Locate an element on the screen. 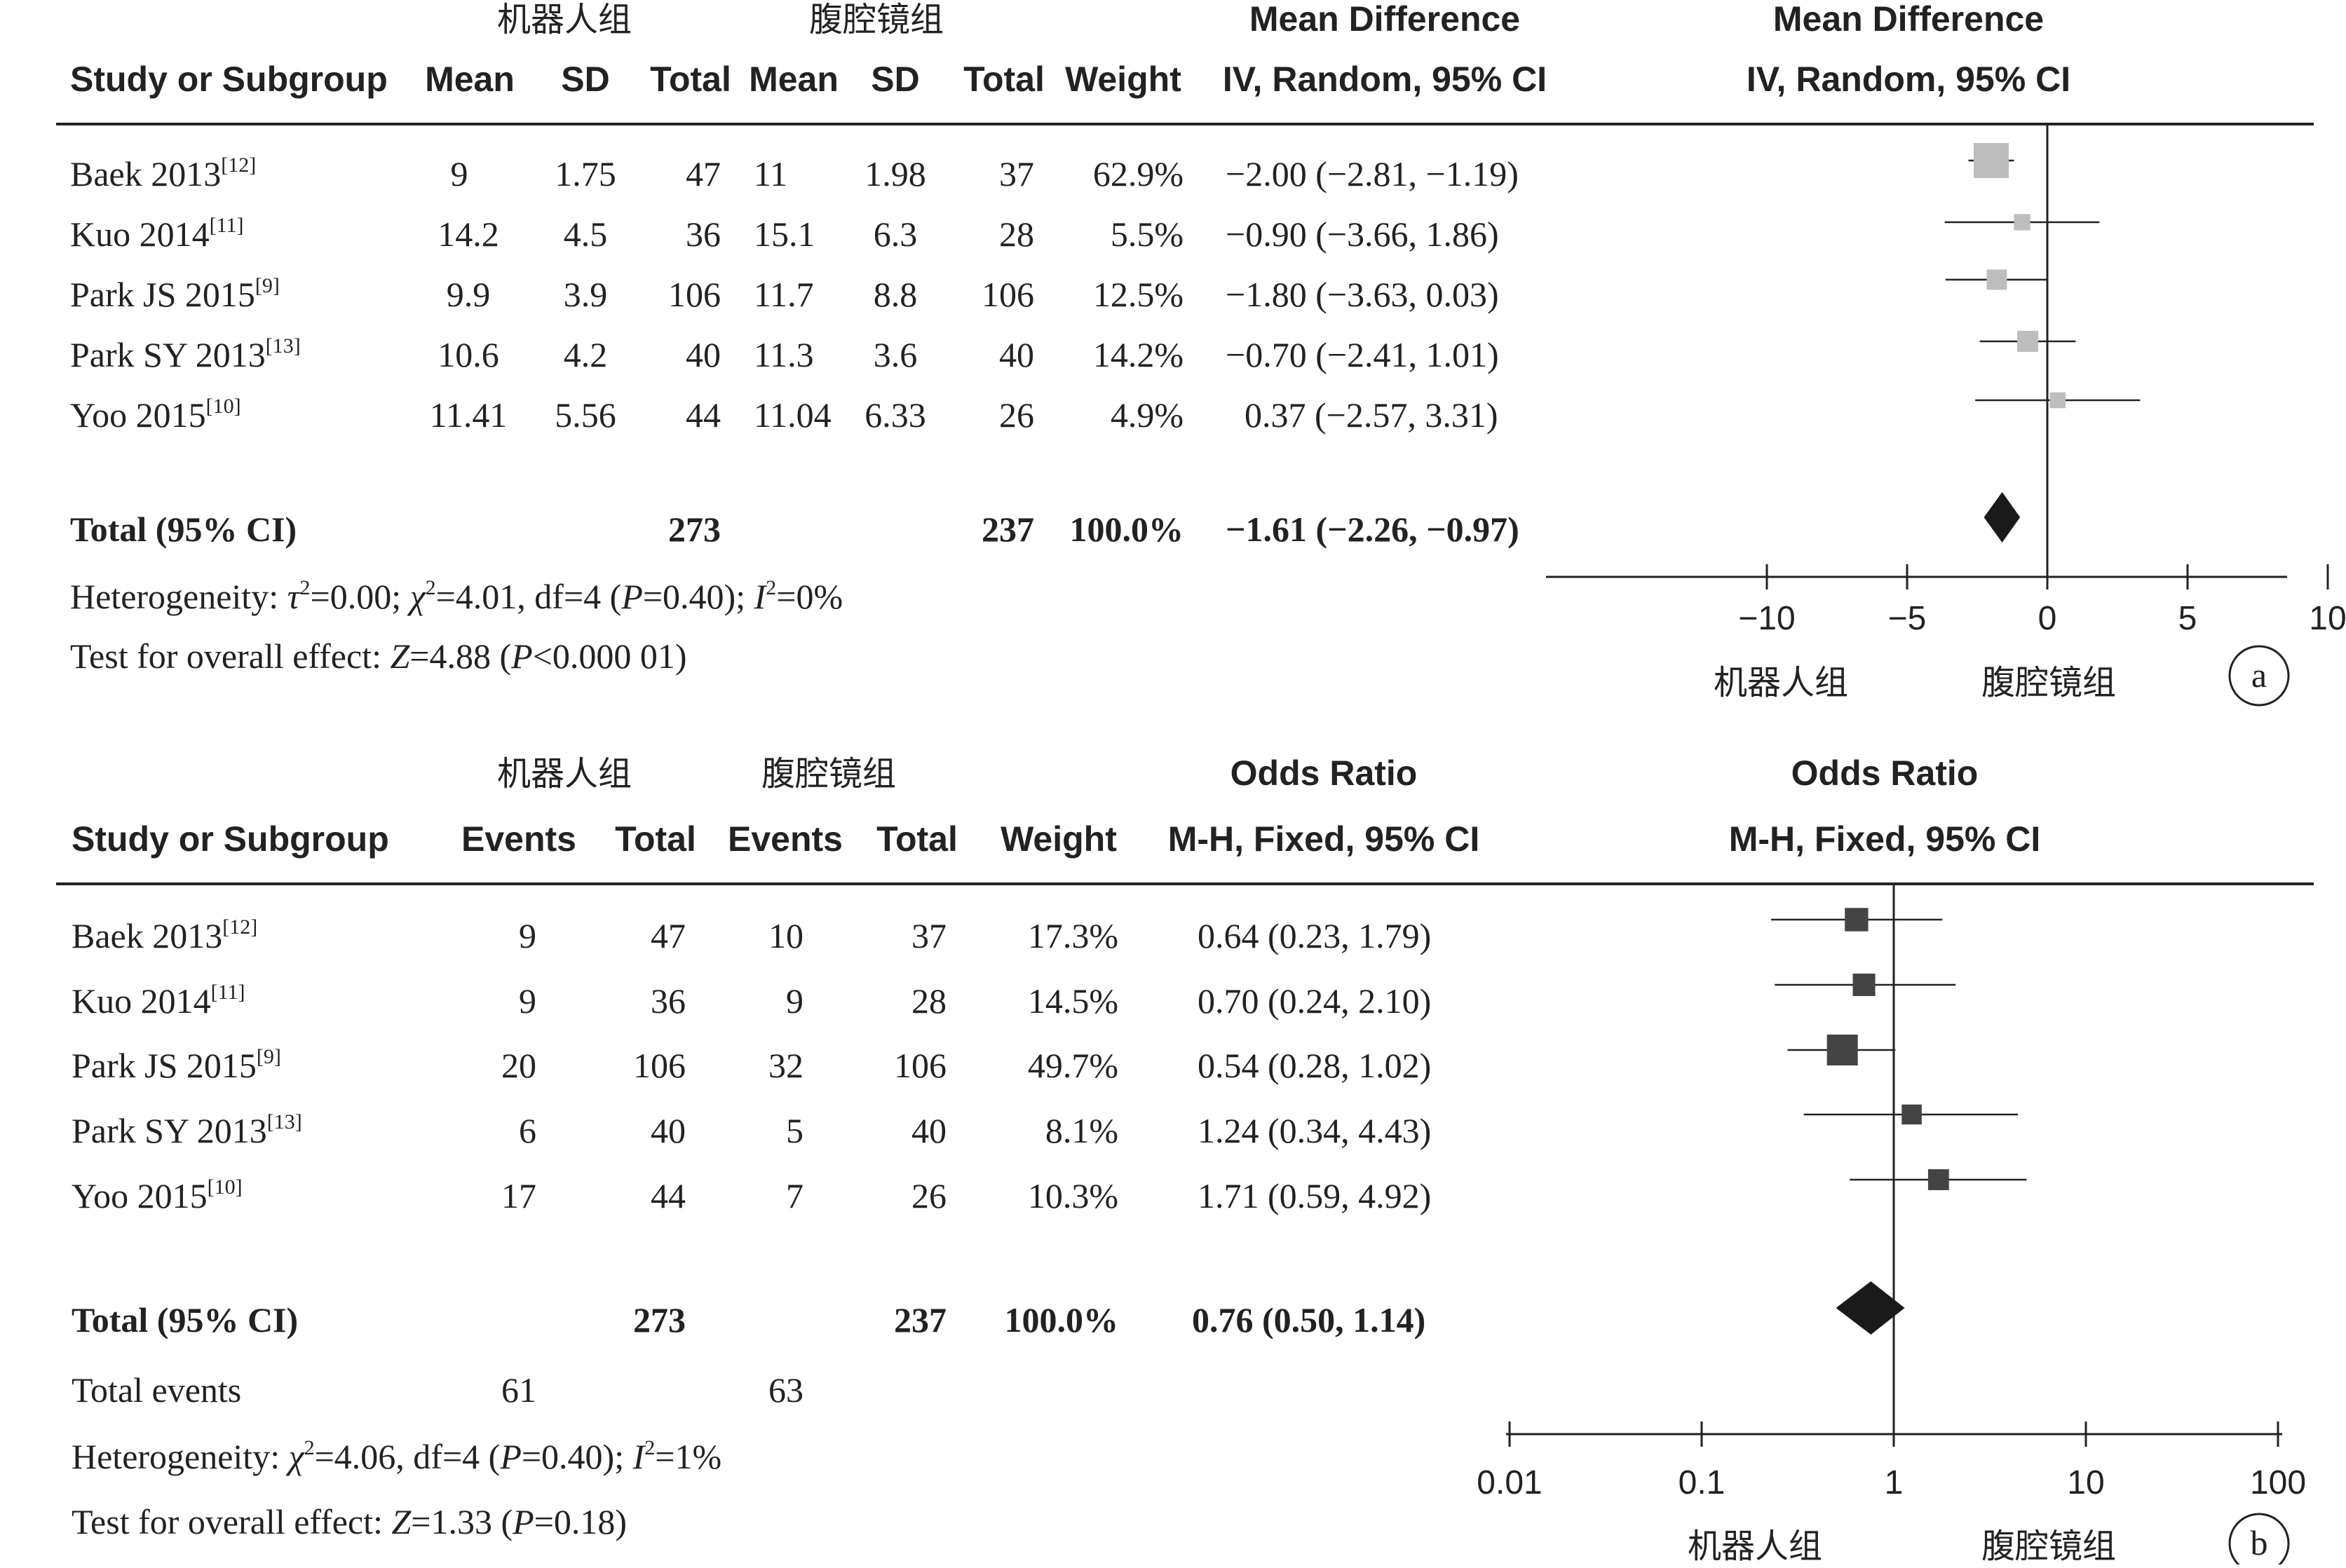 The image size is (2346, 1568). col-header-mean-lap: Mean is located at coordinates (794, 79).